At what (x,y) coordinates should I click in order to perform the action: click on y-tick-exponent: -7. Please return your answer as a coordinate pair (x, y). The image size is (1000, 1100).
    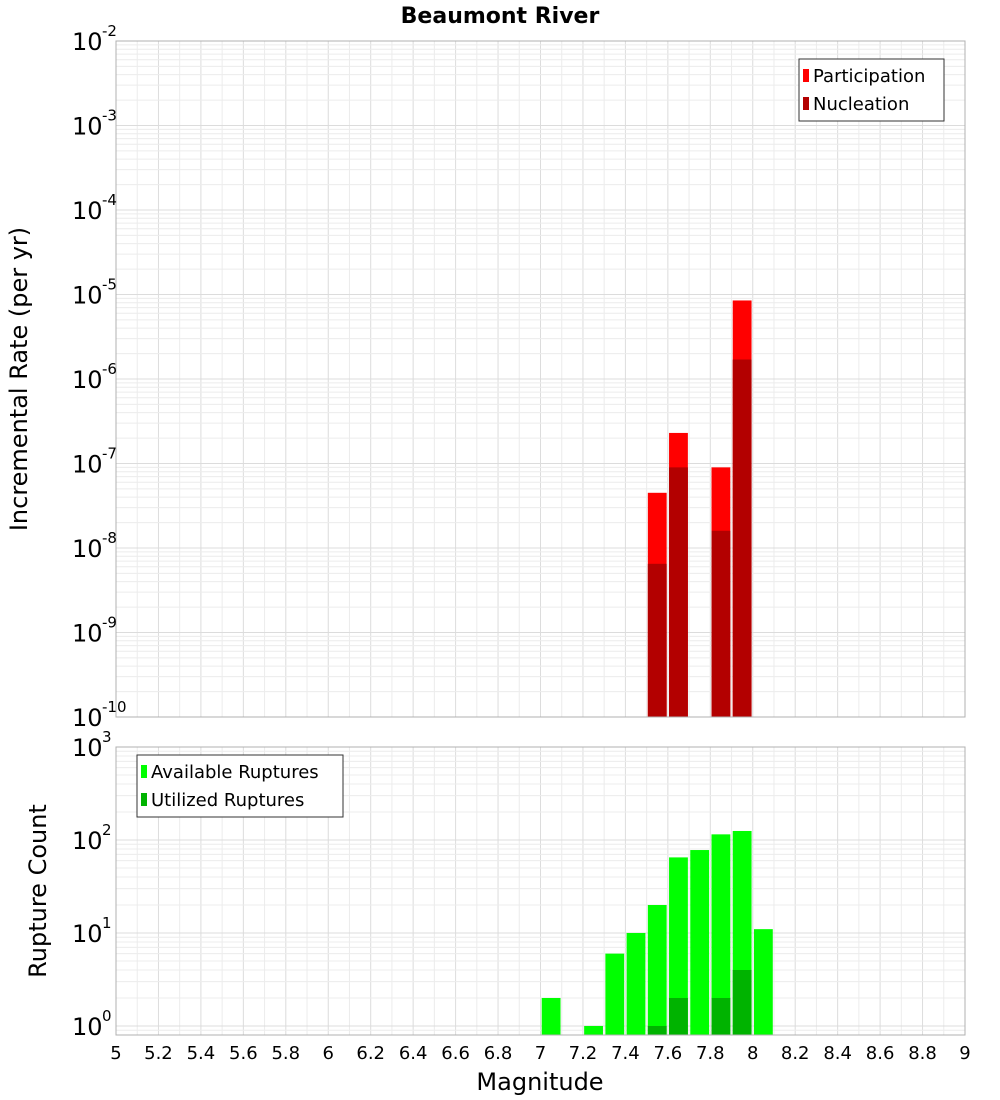
    Looking at the image, I should click on (109, 454).